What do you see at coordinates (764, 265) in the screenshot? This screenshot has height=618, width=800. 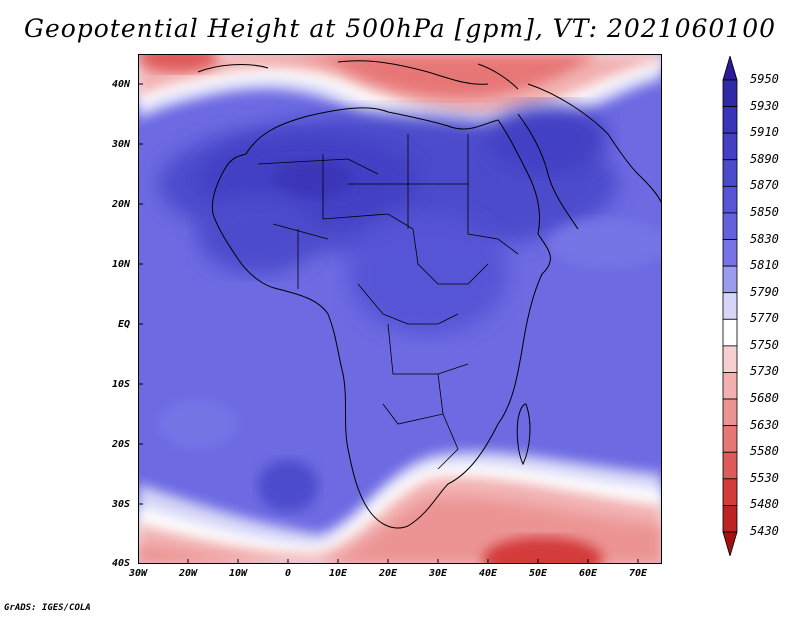 I see `colorbar-label: 5810` at bounding box center [764, 265].